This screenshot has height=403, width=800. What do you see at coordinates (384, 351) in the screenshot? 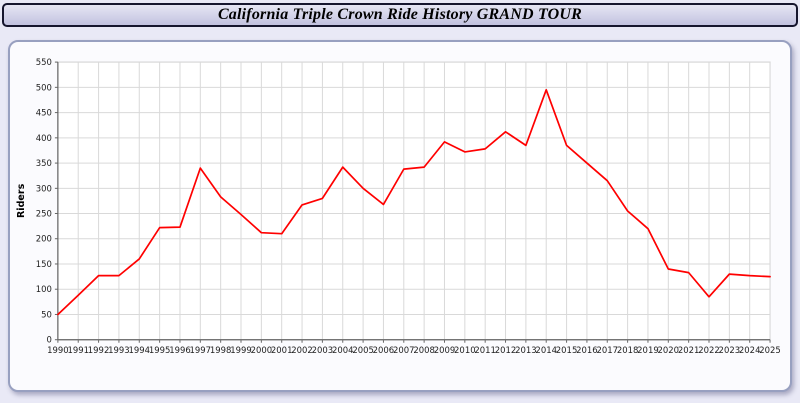
I see `x-tick-label: 2006` at bounding box center [384, 351].